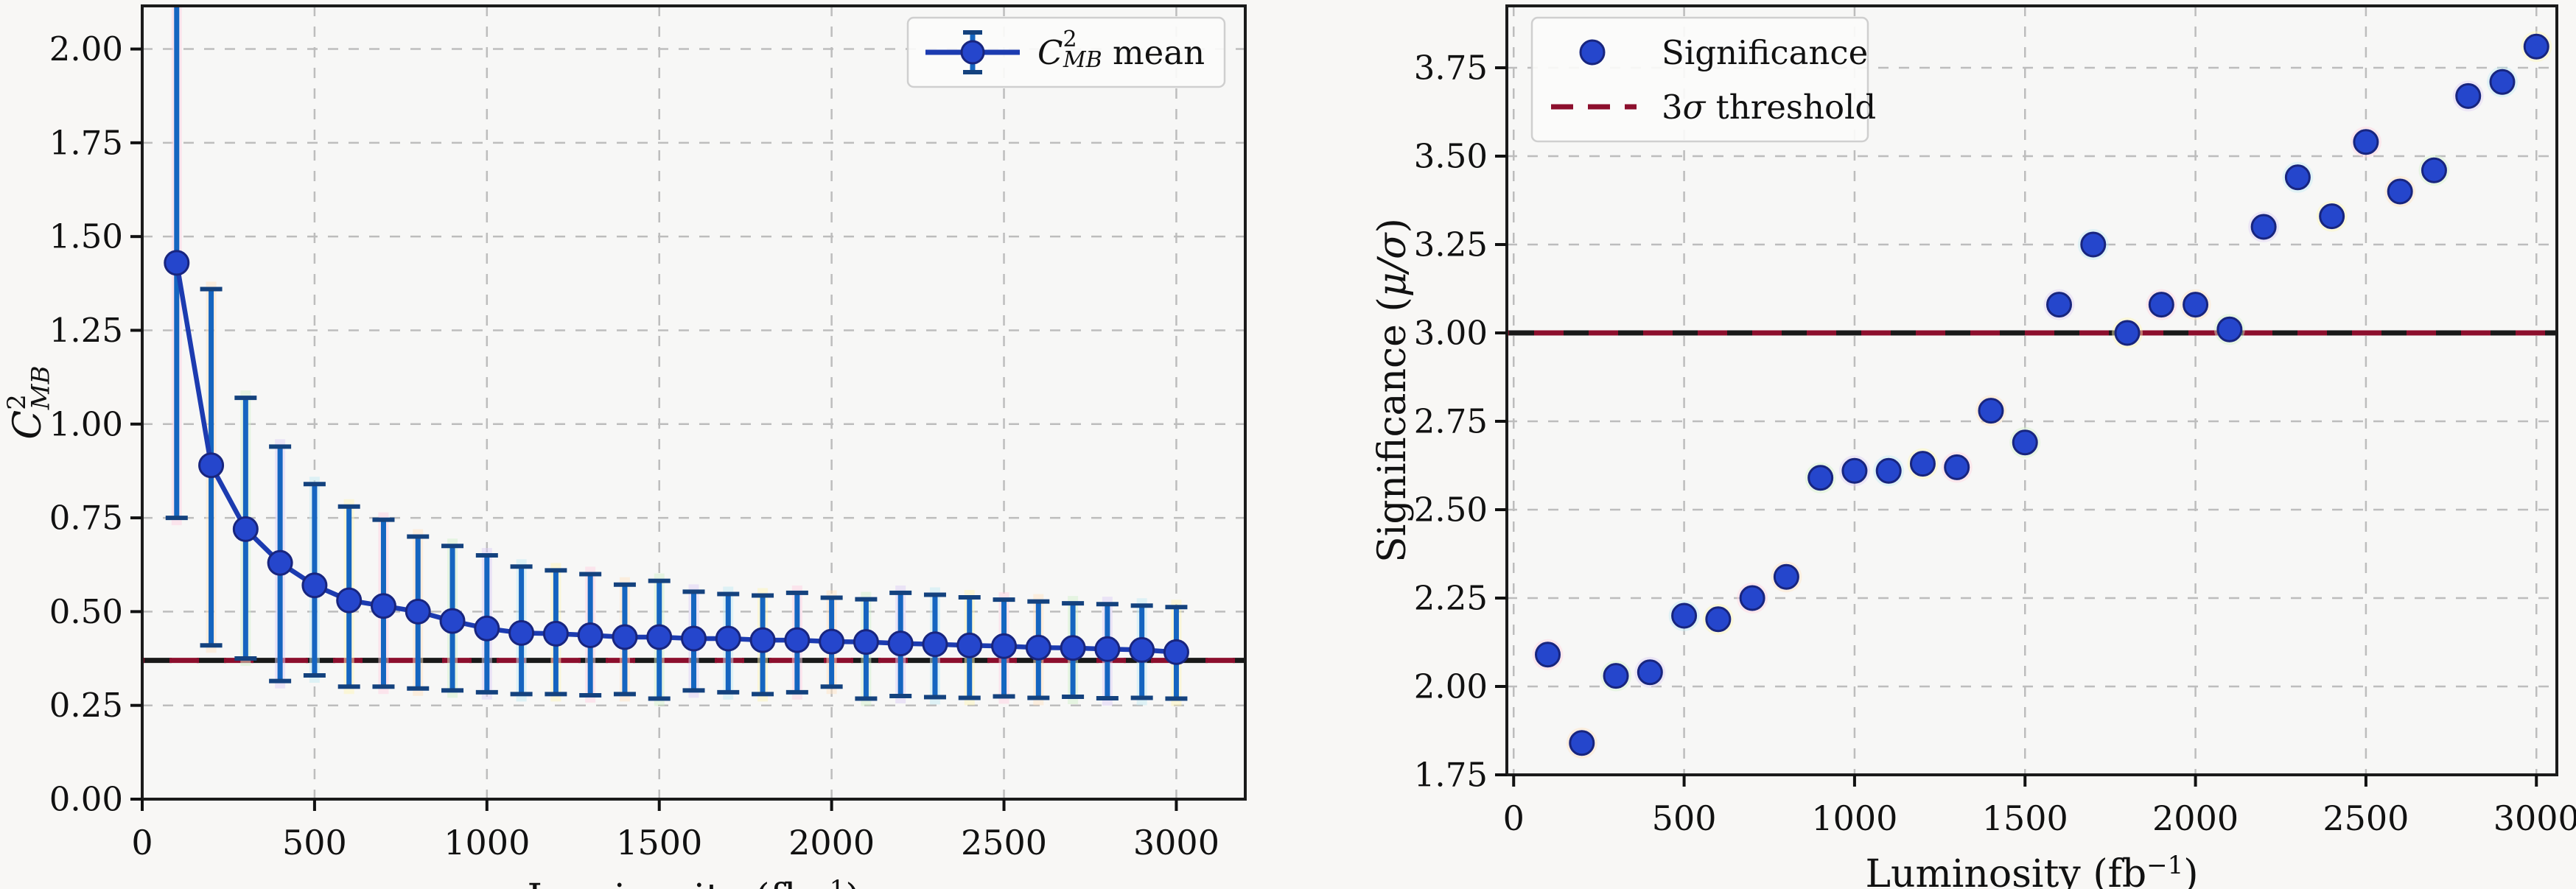  I want to click on x-tick-label: 2000, so click(831, 842).